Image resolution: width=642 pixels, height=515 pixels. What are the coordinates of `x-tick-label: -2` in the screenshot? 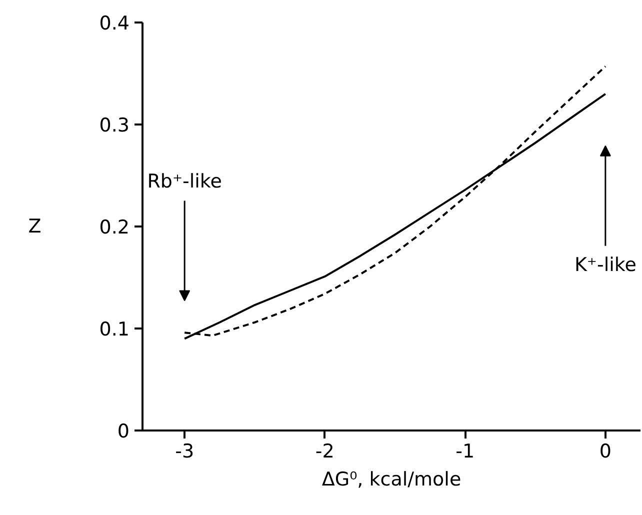 It's located at (324, 451).